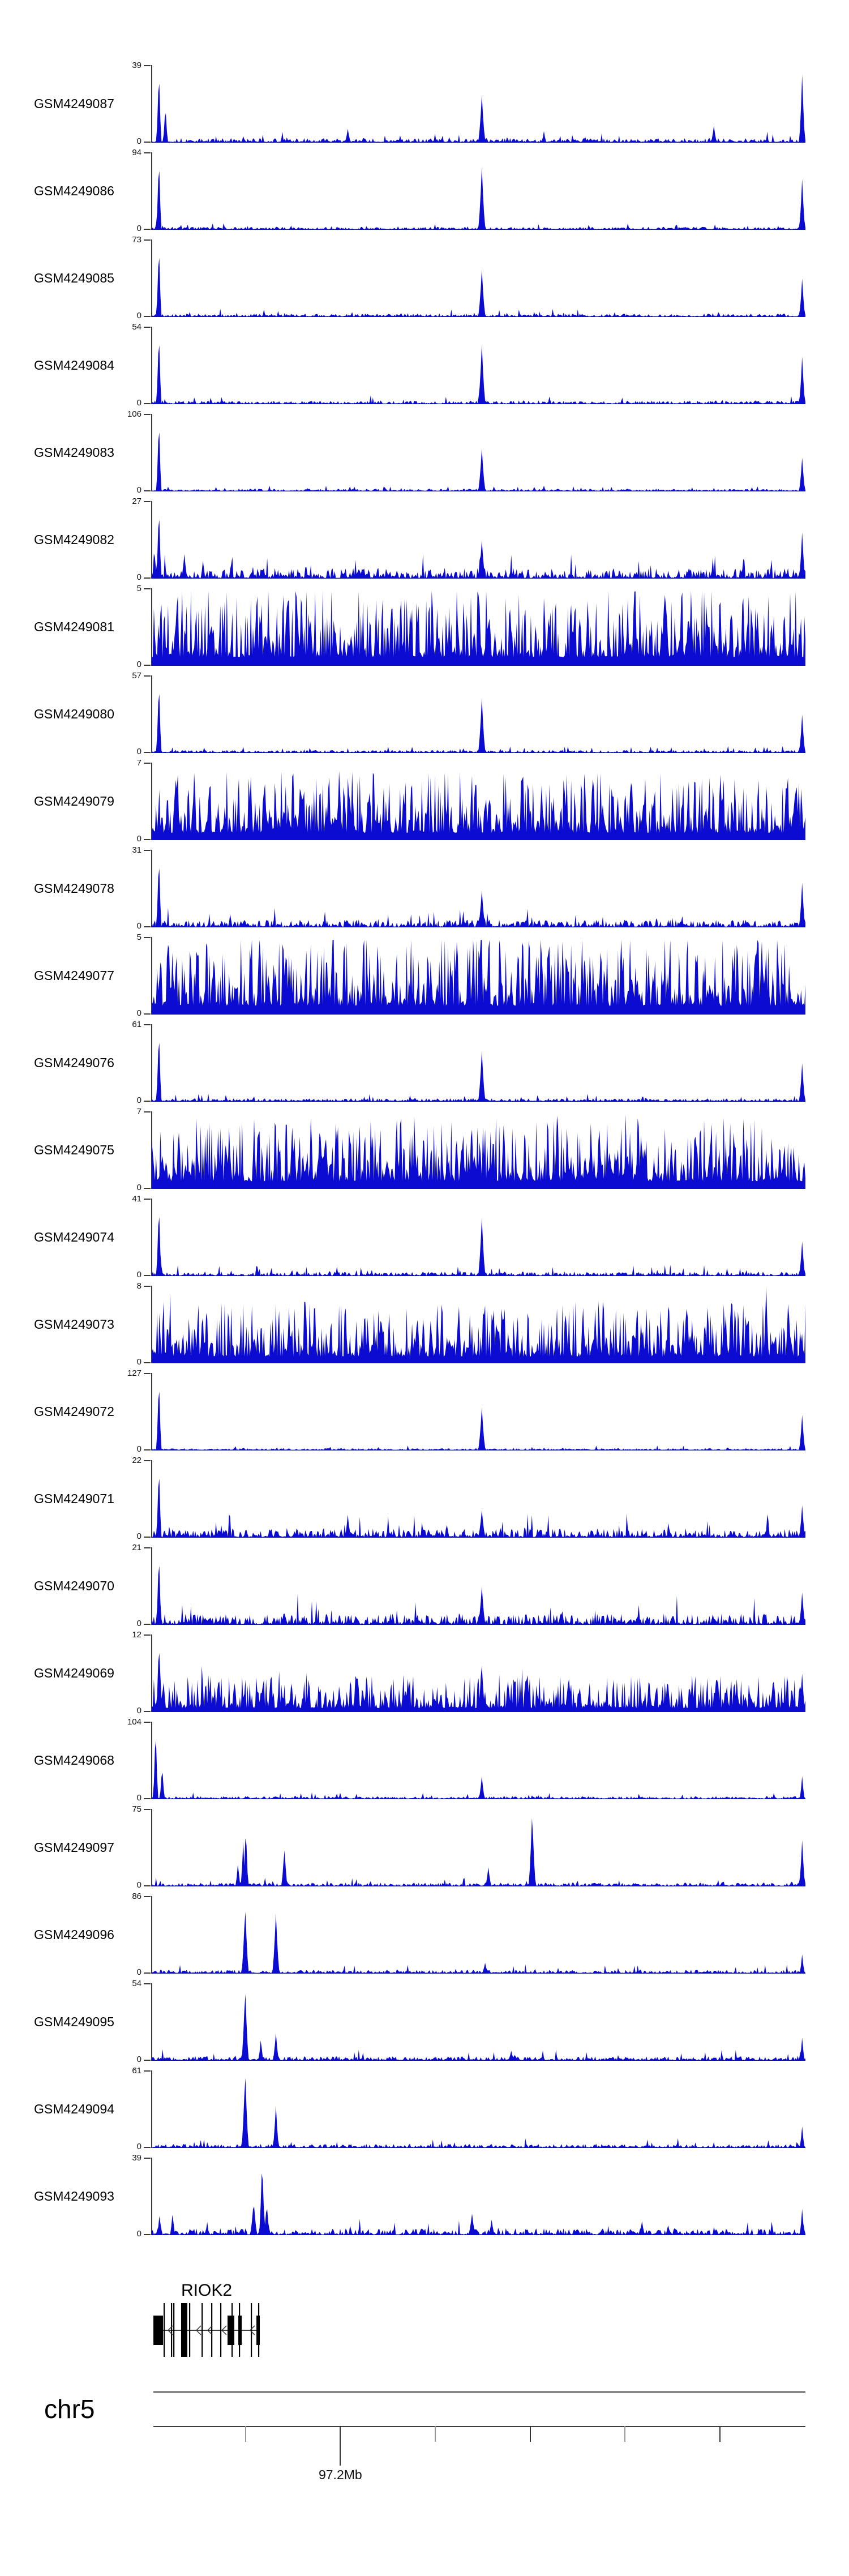 Image resolution: width=849 pixels, height=2576 pixels. What do you see at coordinates (74, 1237) in the screenshot?
I see `track-label: GSM4249074` at bounding box center [74, 1237].